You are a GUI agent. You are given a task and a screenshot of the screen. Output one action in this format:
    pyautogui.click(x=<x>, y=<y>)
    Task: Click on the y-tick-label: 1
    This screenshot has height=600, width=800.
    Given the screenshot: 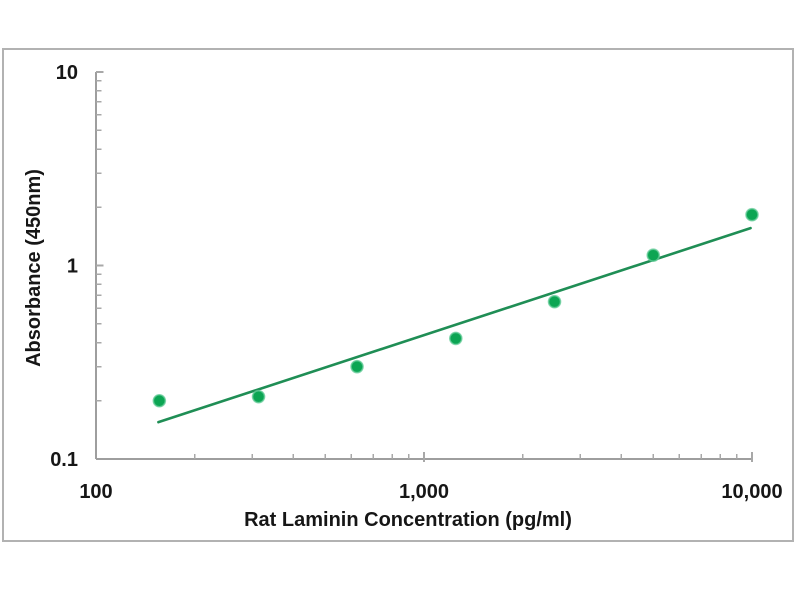 What is the action you would take?
    pyautogui.click(x=72, y=267)
    